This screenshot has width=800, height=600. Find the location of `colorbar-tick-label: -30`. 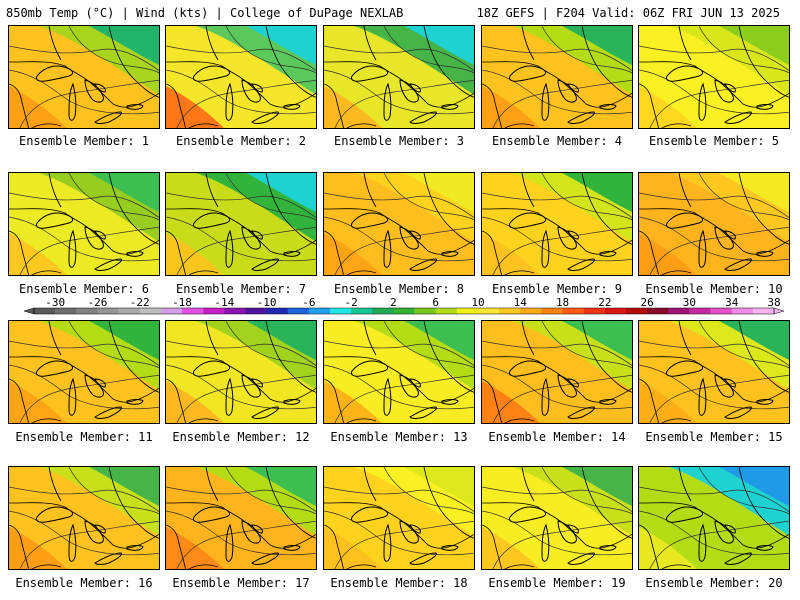

colorbar-tick-label: -30 is located at coordinates (55, 303).